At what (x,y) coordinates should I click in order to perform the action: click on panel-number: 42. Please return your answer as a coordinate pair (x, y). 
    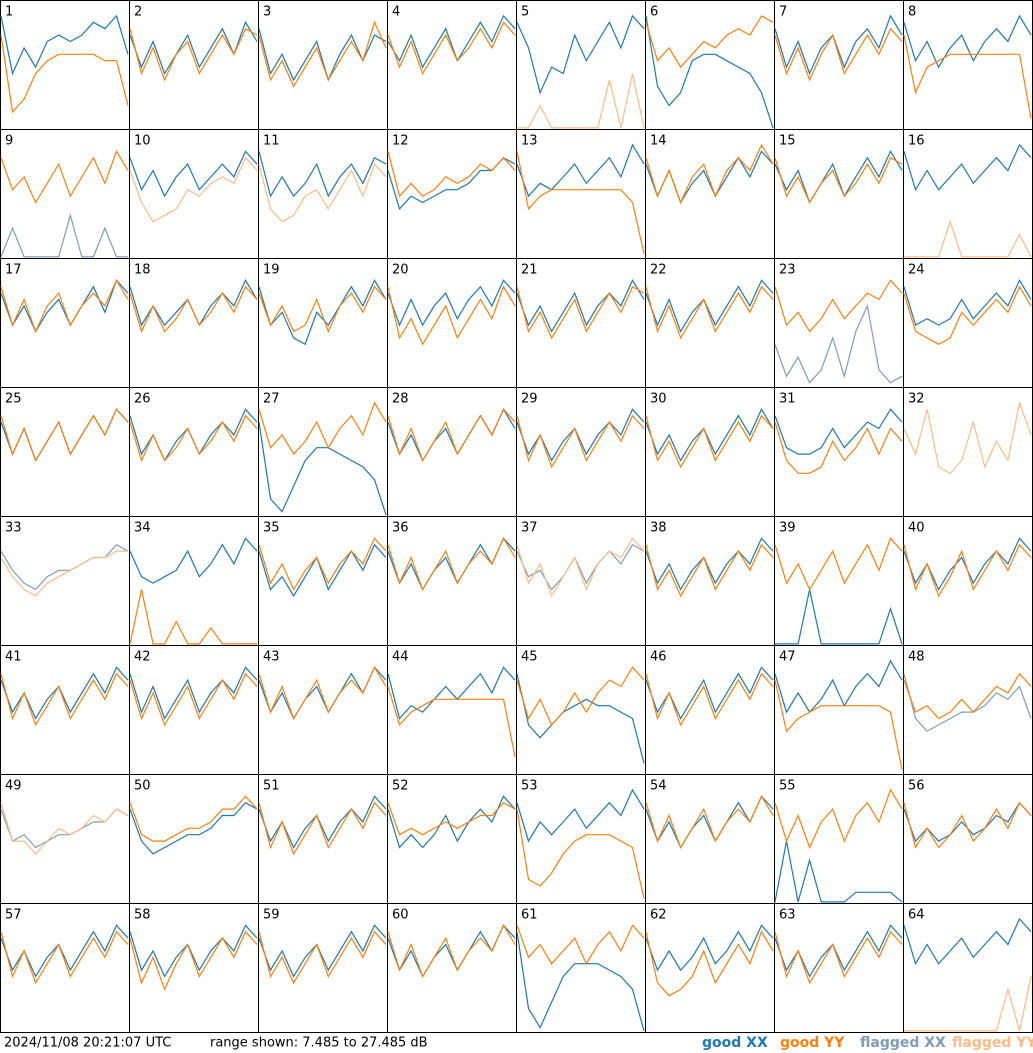
    Looking at the image, I should click on (142, 657).